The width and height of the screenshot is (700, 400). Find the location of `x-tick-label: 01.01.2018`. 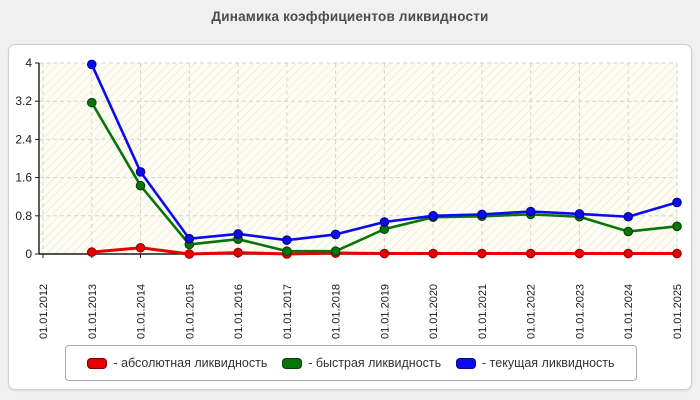

x-tick-label: 01.01.2018 is located at coordinates (337, 311).